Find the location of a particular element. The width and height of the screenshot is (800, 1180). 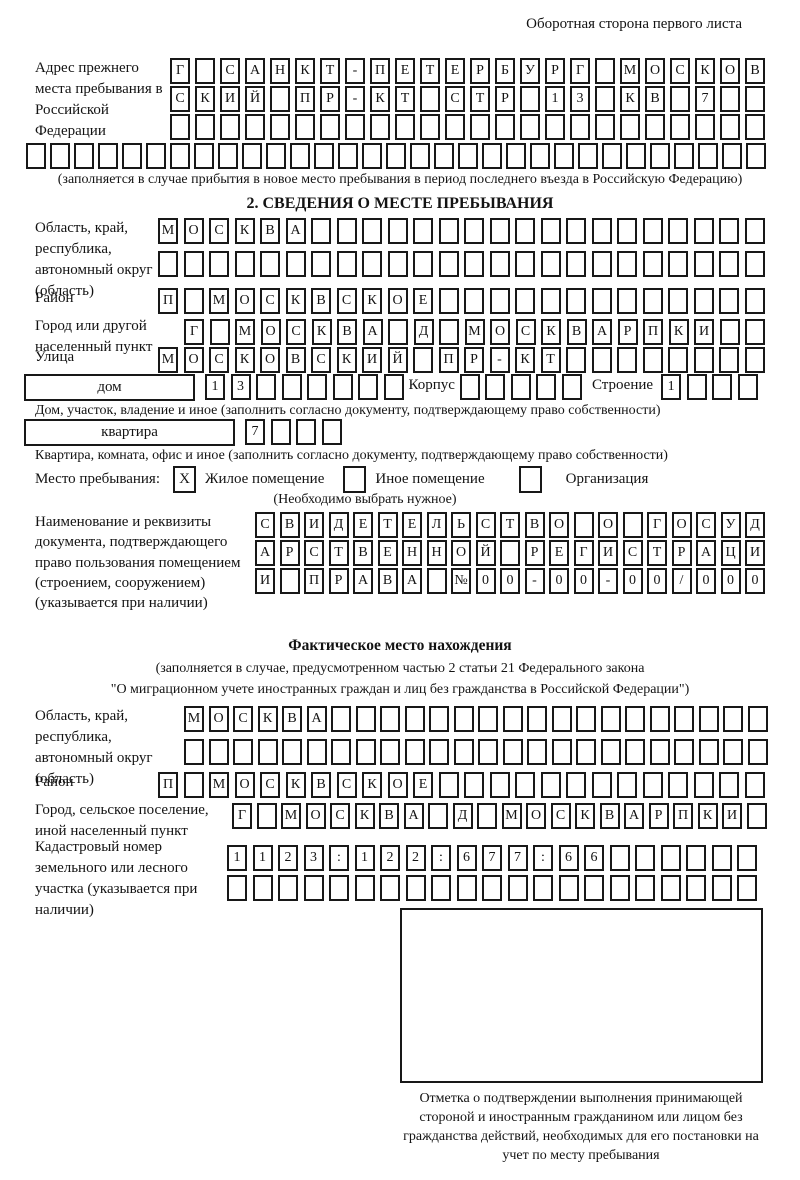

char-cell: 7 is located at coordinates (492, 858).